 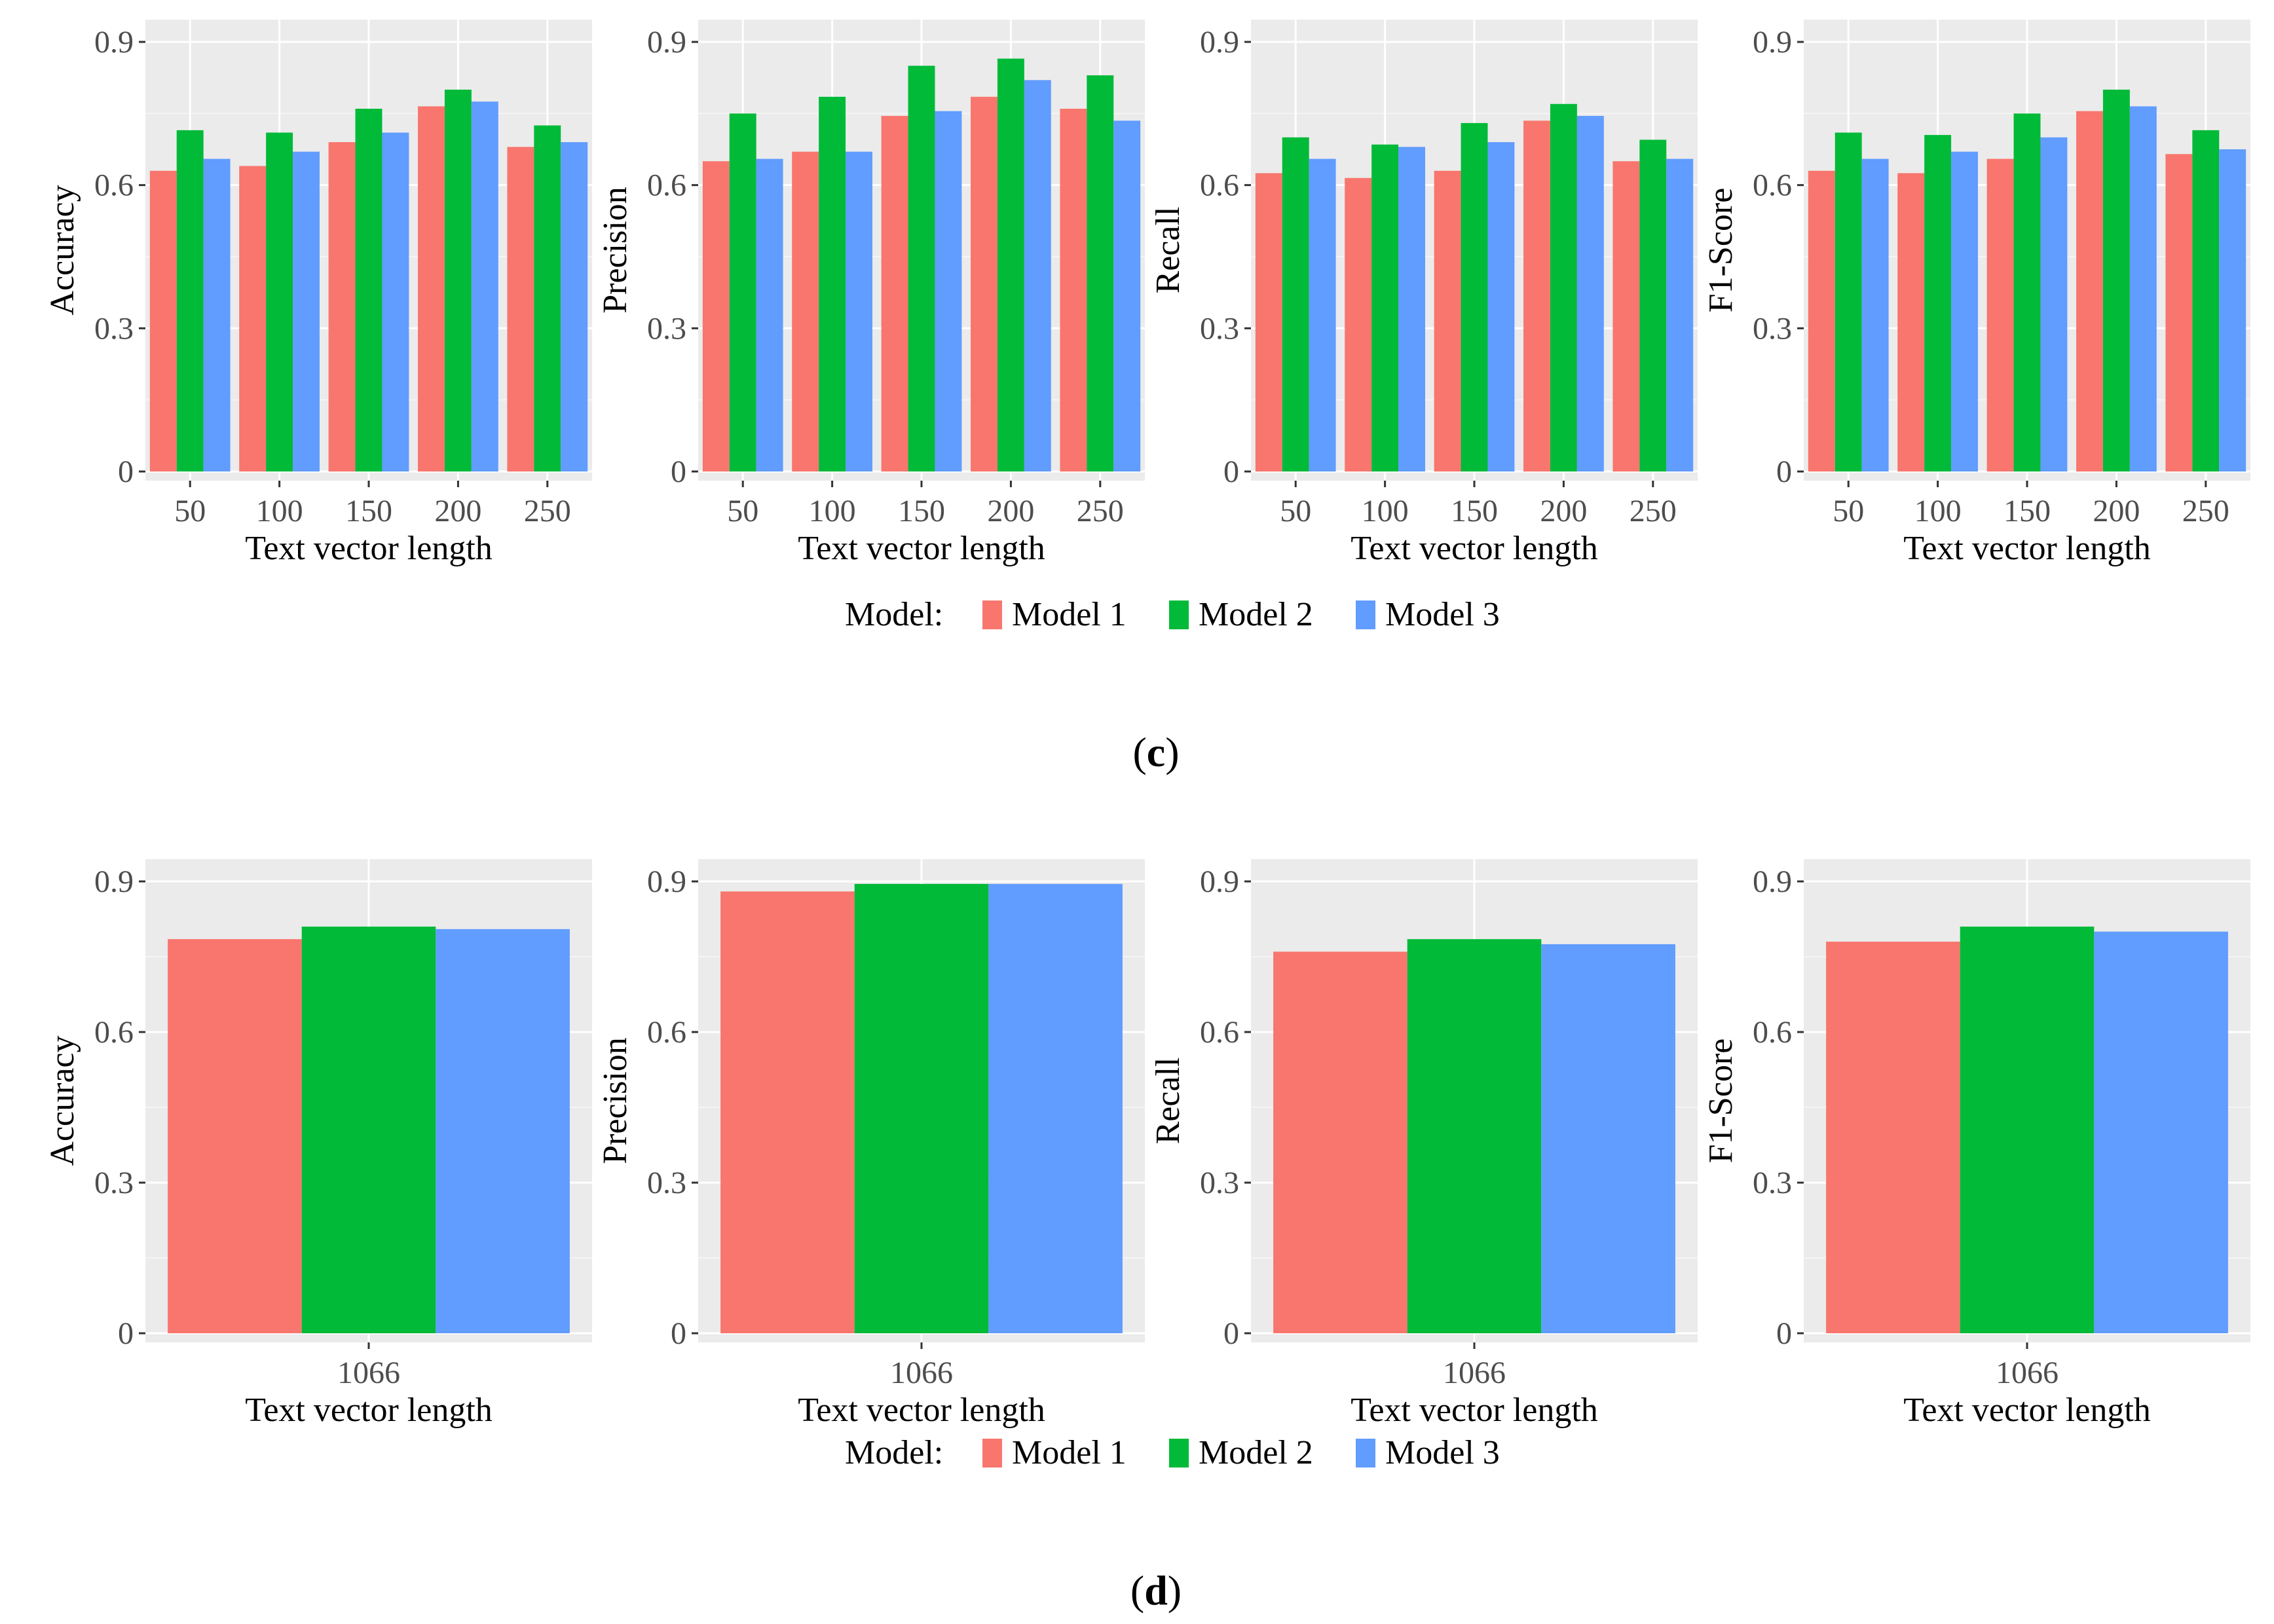 I want to click on panel-label-c: (c), so click(x=1156, y=752).